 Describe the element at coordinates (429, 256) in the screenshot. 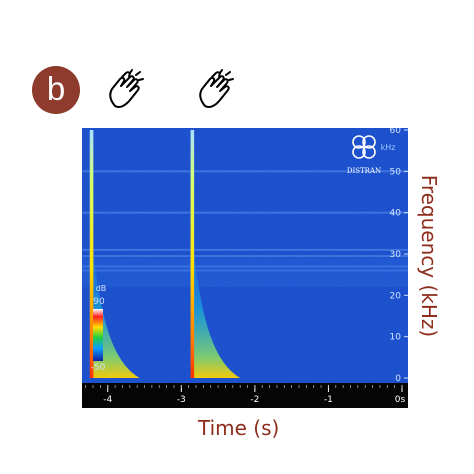

I see `y-axis-label: Frequency (kHz)` at that location.